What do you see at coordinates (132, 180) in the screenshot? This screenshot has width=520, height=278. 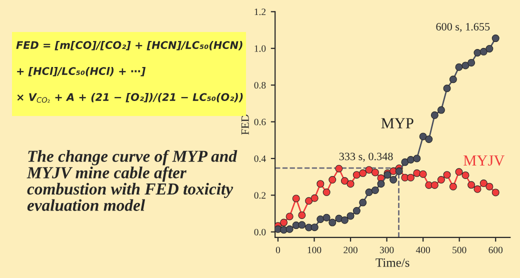 I see `text: The change curve of MYP and MYJV mine cable after combustion with FED toxicity evaluation model` at bounding box center [132, 180].